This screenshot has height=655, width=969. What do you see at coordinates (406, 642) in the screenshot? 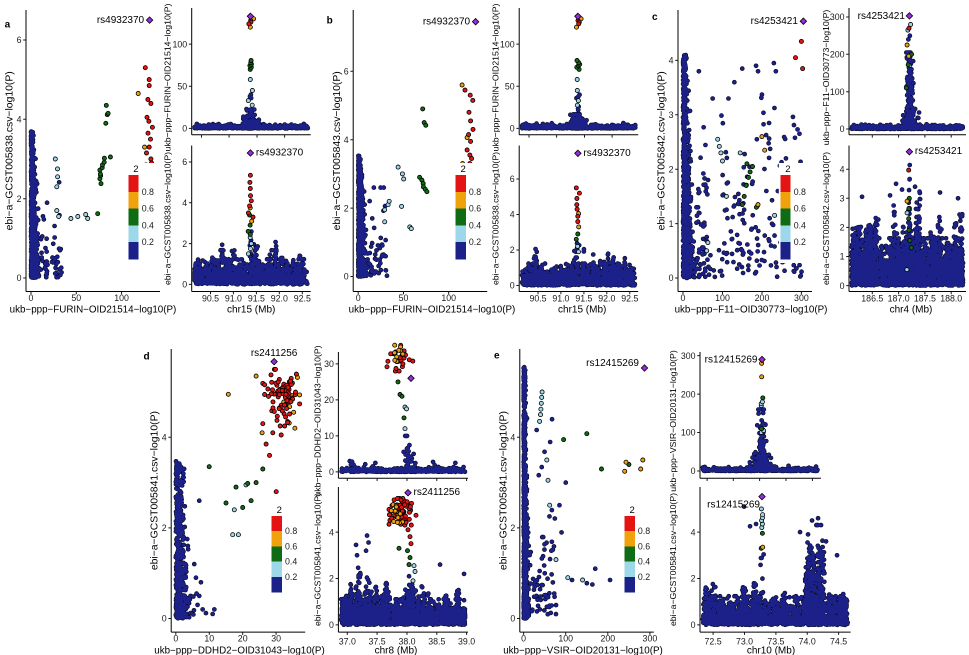
I see `svg-text: 38.0` at bounding box center [406, 642].